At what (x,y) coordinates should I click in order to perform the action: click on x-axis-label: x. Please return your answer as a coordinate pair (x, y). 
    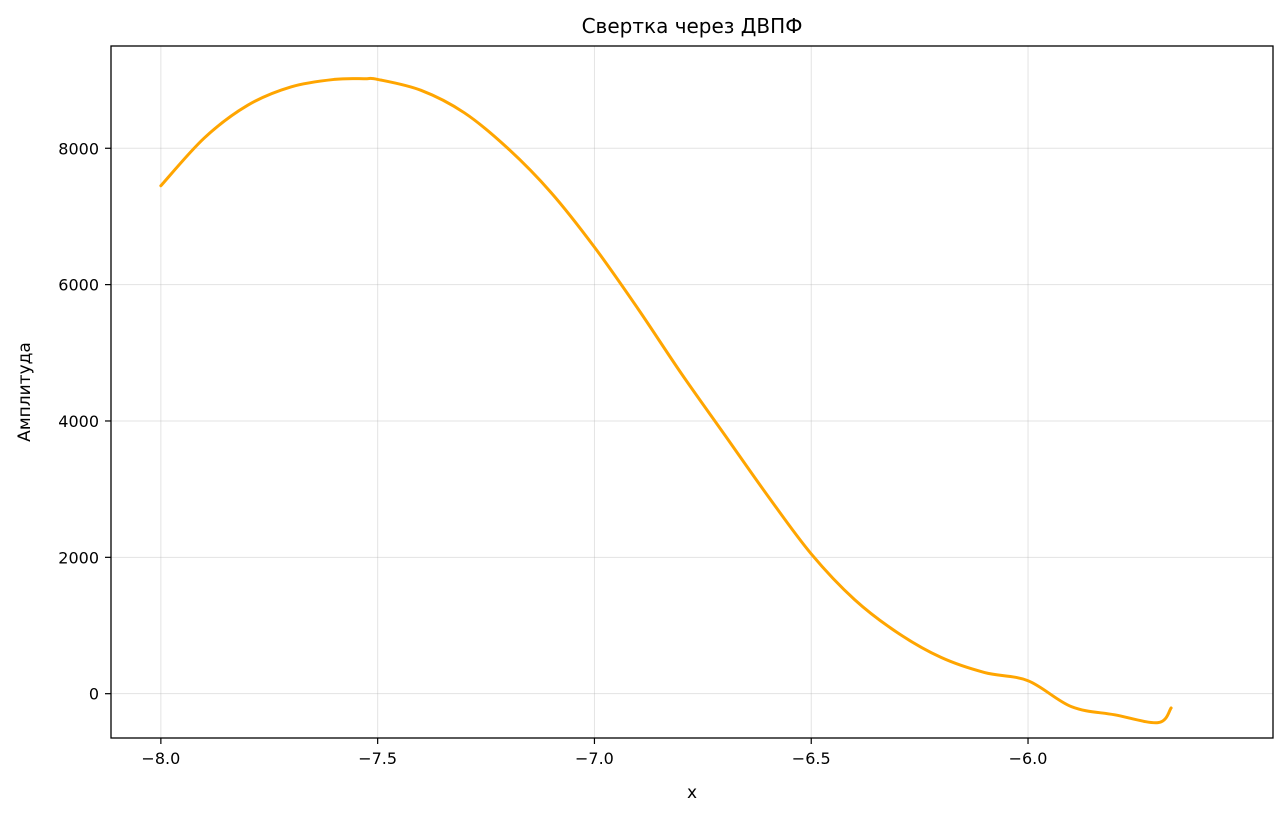
    Looking at the image, I should click on (692, 793).